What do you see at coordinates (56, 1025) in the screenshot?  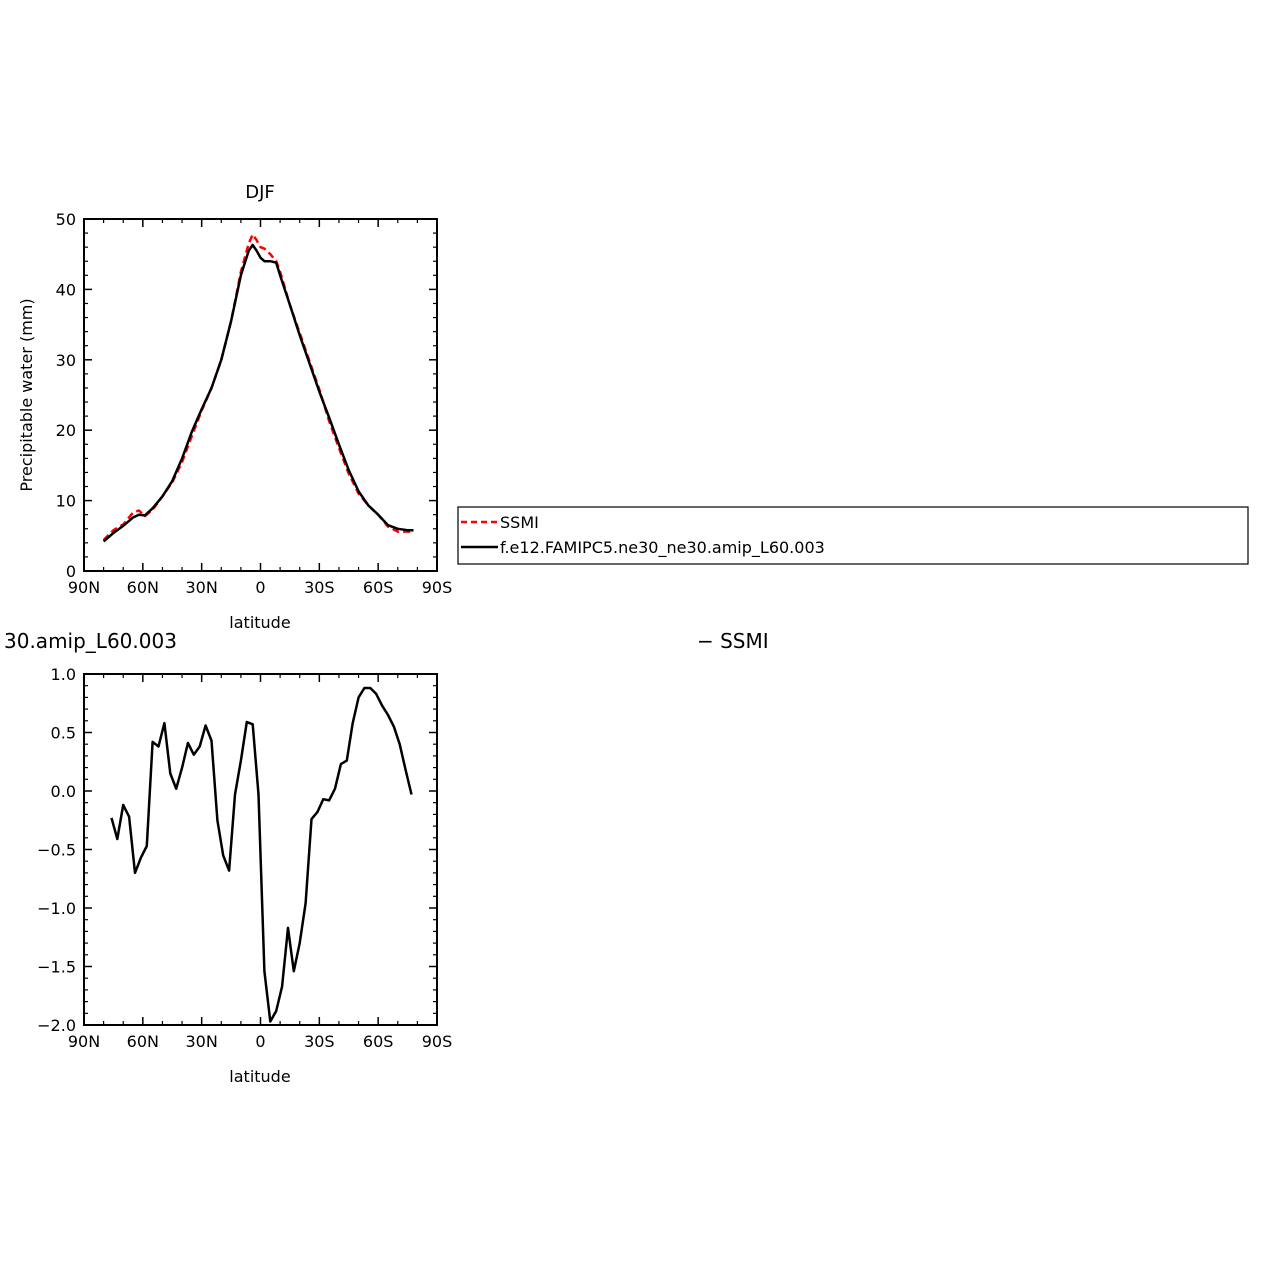 I see `bottom-y-tick-label: −2.0` at bounding box center [56, 1025].